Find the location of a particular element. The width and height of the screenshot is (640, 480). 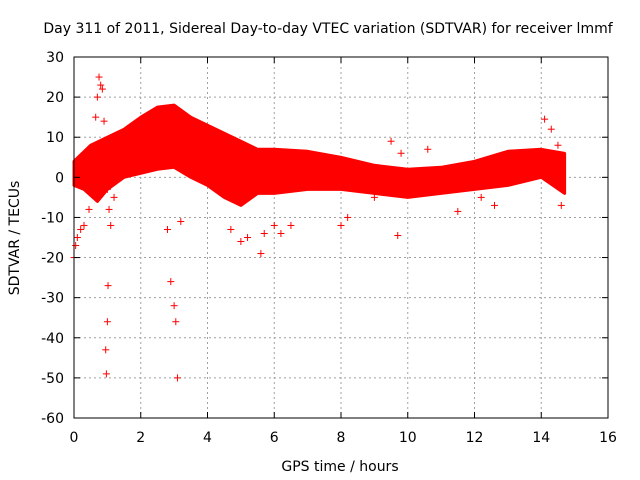

x-tick-label: 4 is located at coordinates (207, 438).